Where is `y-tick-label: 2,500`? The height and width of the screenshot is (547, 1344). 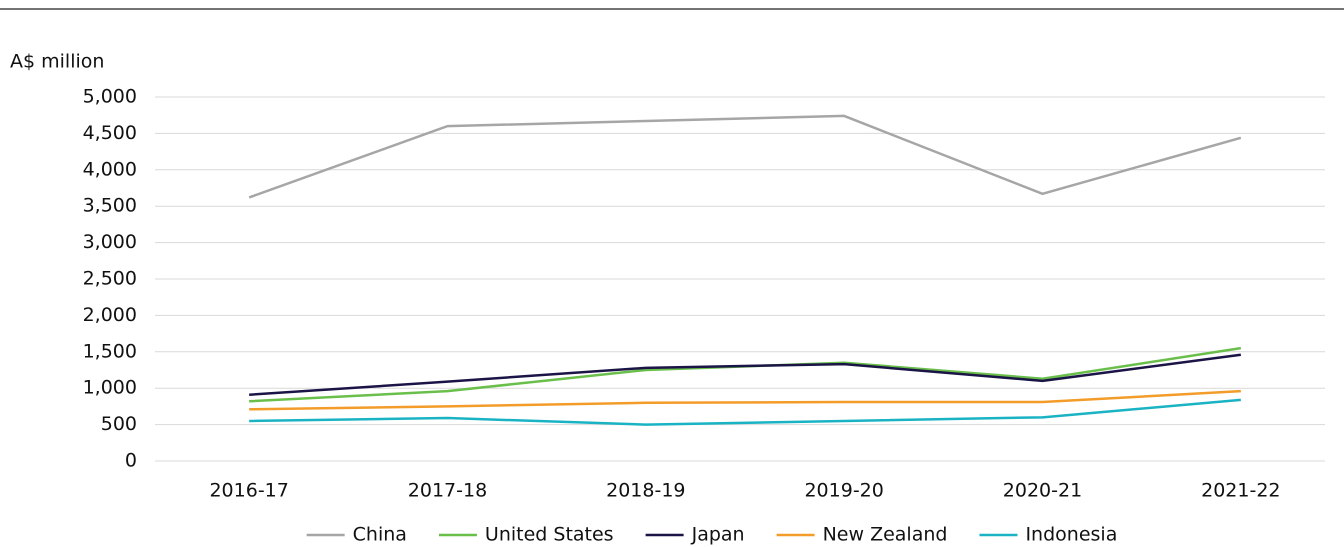
y-tick-label: 2,500 is located at coordinates (110, 279).